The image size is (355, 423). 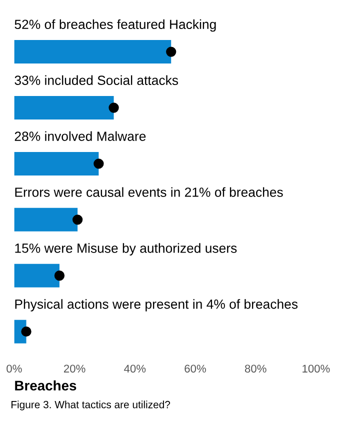 What do you see at coordinates (255, 368) in the screenshot?
I see `x-tick-label: 80%` at bounding box center [255, 368].